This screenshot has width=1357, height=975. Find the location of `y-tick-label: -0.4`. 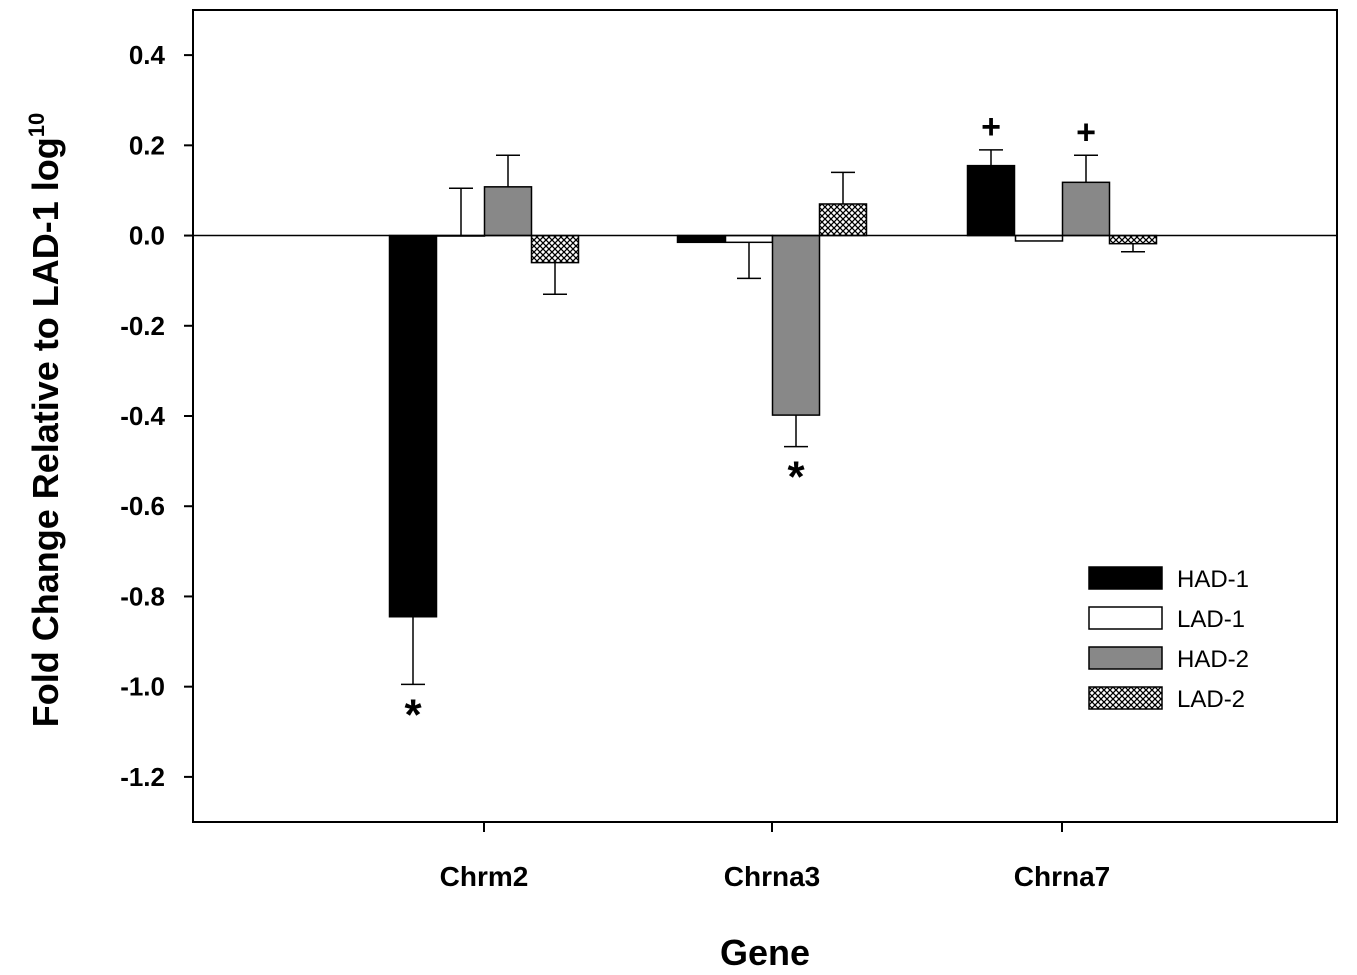

y-tick-label: -0.4 is located at coordinates (142, 416).